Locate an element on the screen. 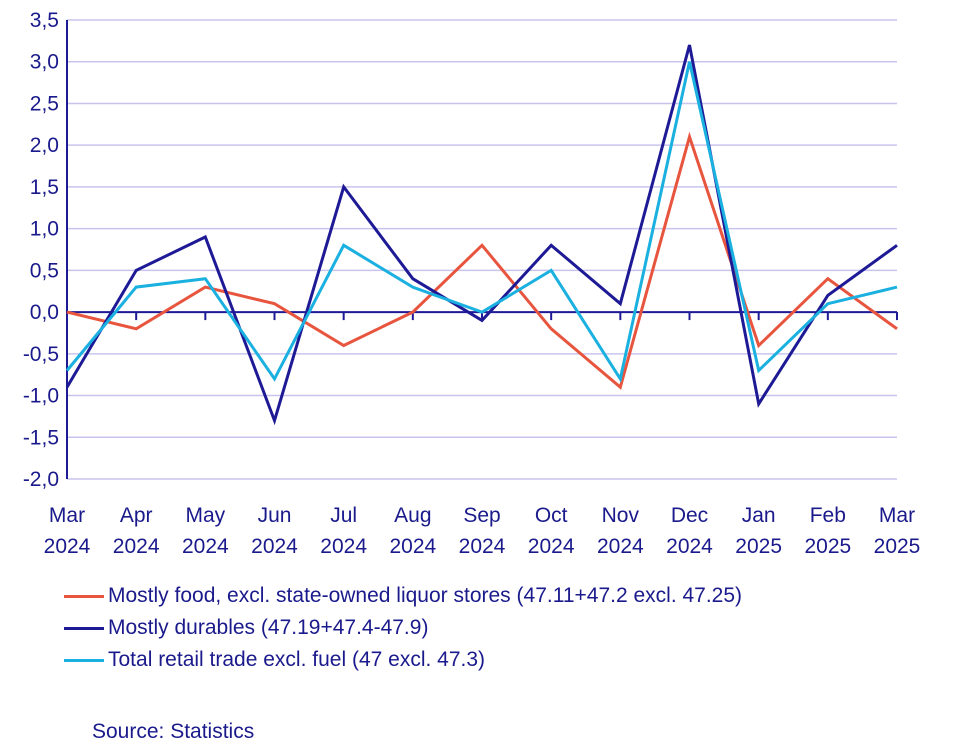  x-tick-label-month: Aug is located at coordinates (412, 515).